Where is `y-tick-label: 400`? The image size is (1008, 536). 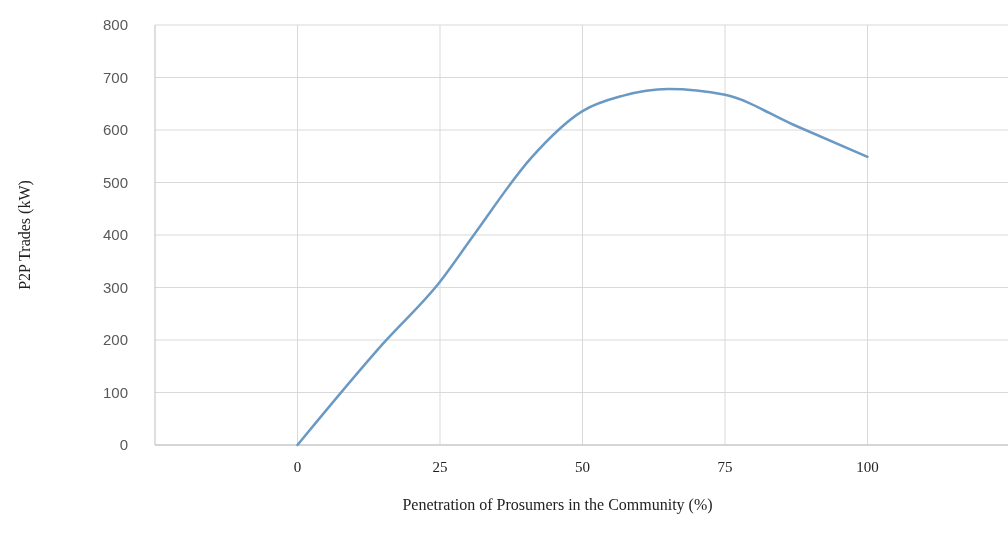 y-tick-label: 400 is located at coordinates (115, 235).